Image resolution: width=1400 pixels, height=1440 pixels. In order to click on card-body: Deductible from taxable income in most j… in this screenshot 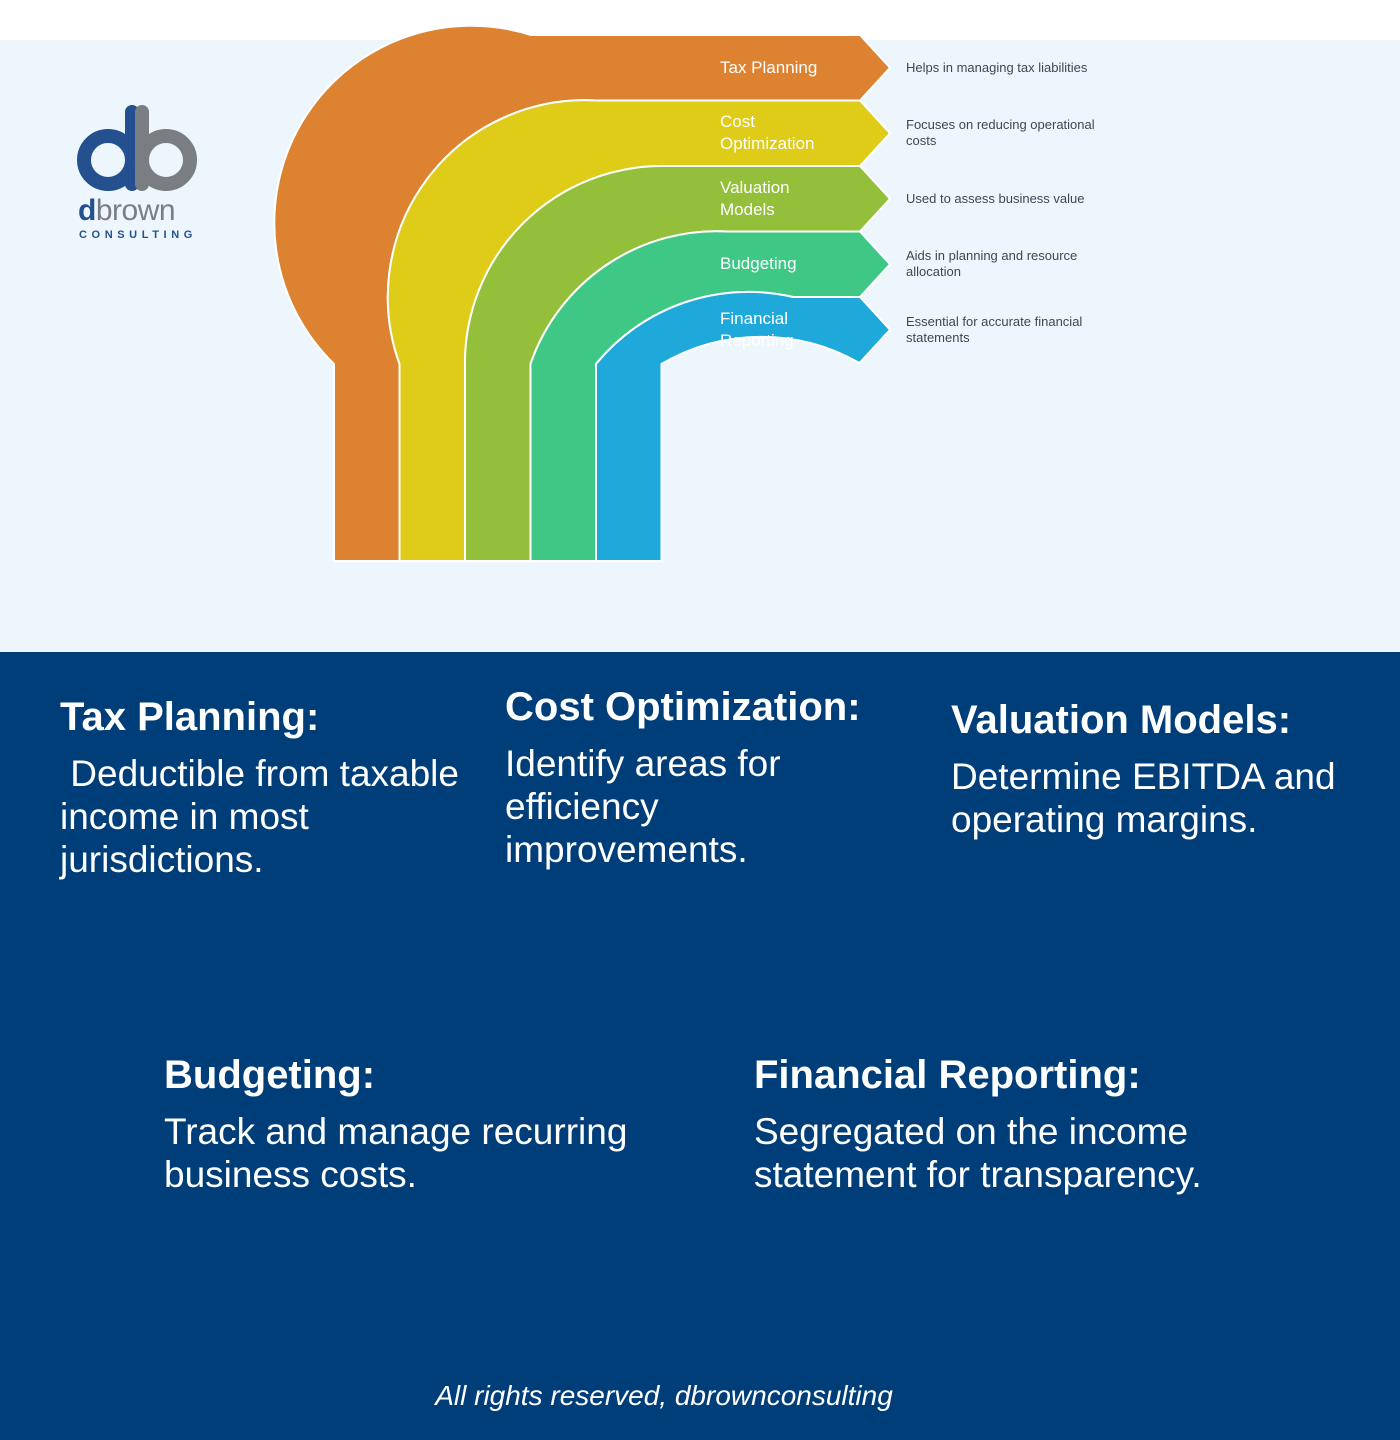, I will do `click(259, 816)`.